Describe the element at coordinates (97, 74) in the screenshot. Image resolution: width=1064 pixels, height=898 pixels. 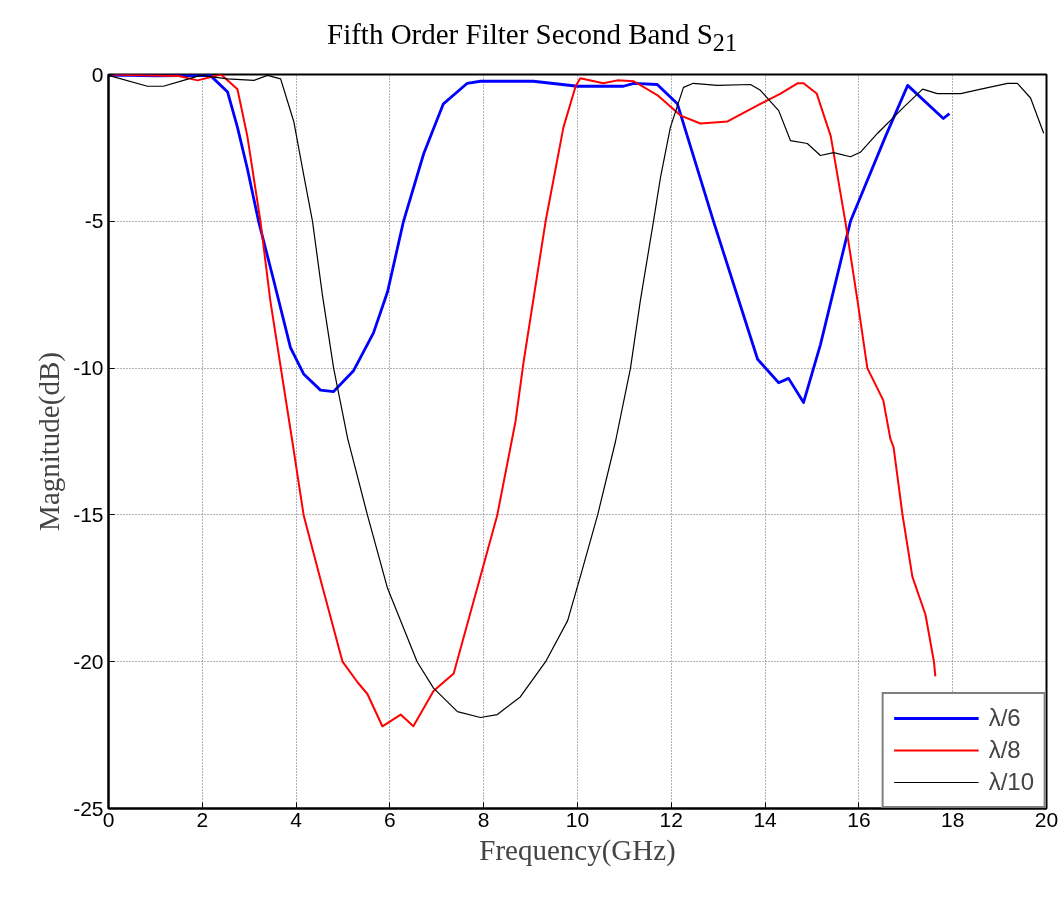
I see `y-tick-label: 0` at that location.